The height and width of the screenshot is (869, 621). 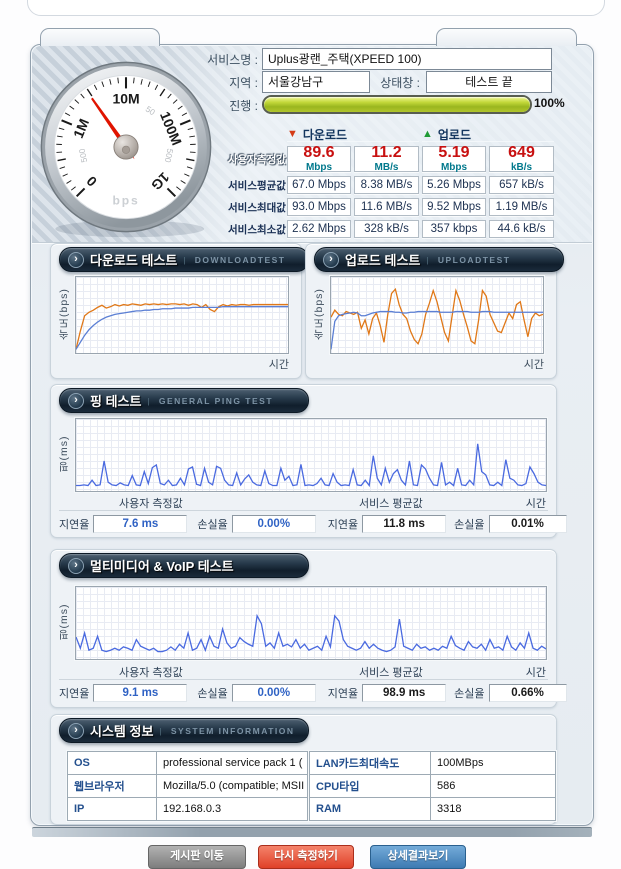 What do you see at coordinates (219, 105) in the screenshot?
I see `progress-label: 진행 :` at bounding box center [219, 105].